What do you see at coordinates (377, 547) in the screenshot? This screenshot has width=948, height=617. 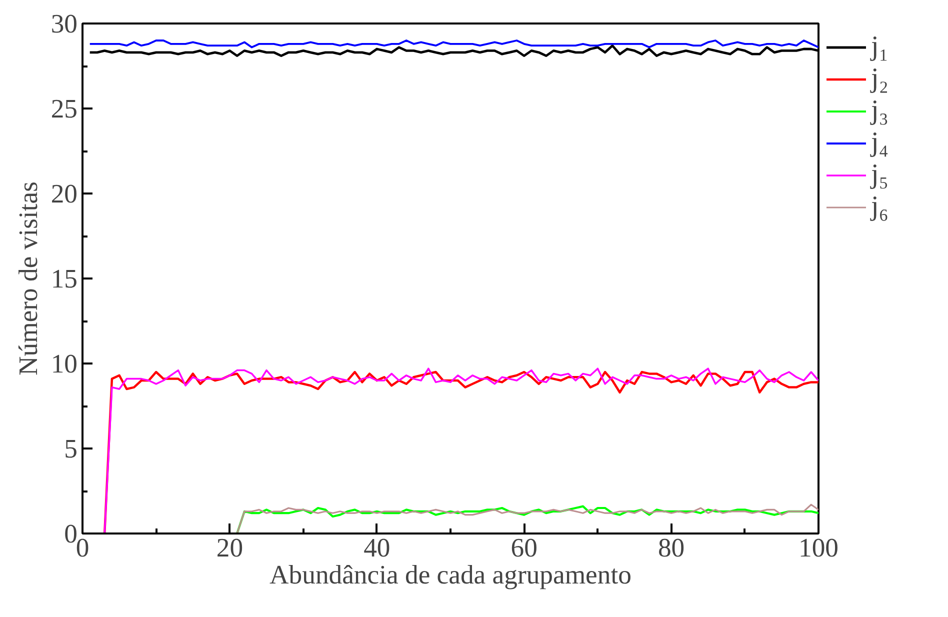 I see `x-tick-label: 40` at bounding box center [377, 547].